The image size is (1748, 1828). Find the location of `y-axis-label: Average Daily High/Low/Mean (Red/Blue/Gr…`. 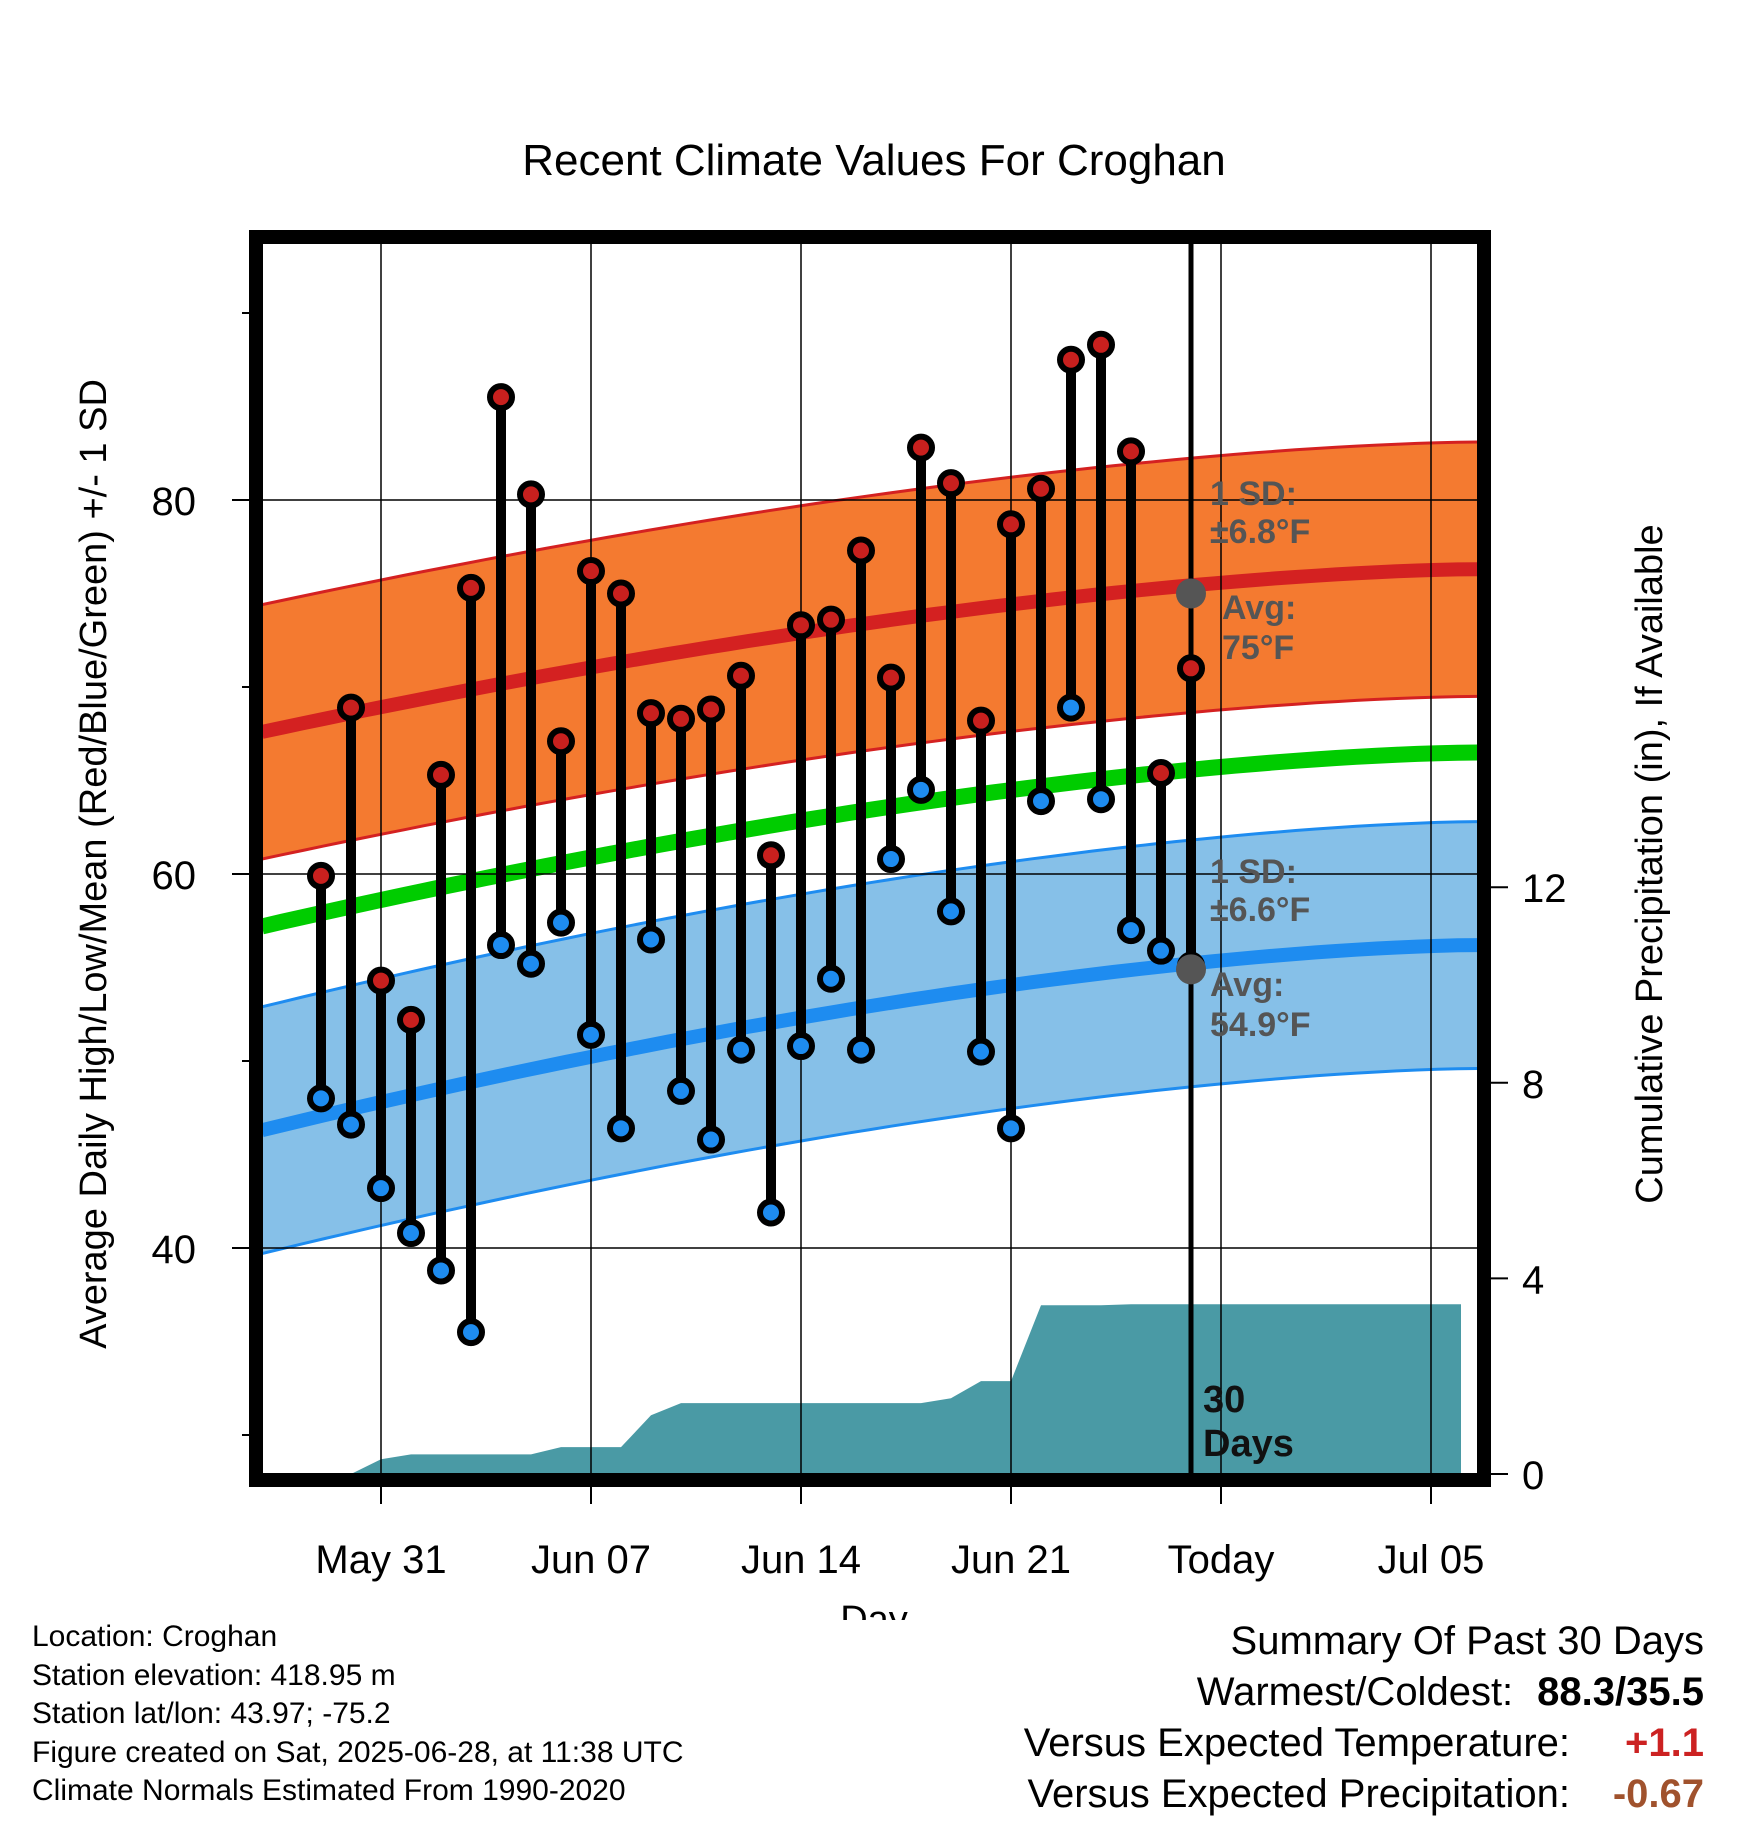

y-axis-label: Average Daily High/Low/Mean (Red/Blue/Gr… is located at coordinates (94, 864).